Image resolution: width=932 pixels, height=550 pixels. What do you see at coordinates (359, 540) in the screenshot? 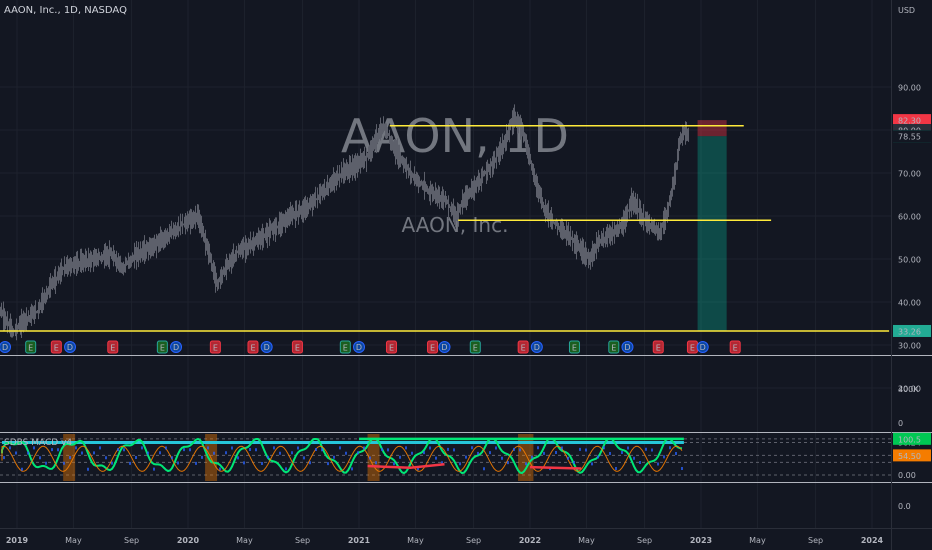
I see `time-axis-label: 2021` at bounding box center [359, 540].